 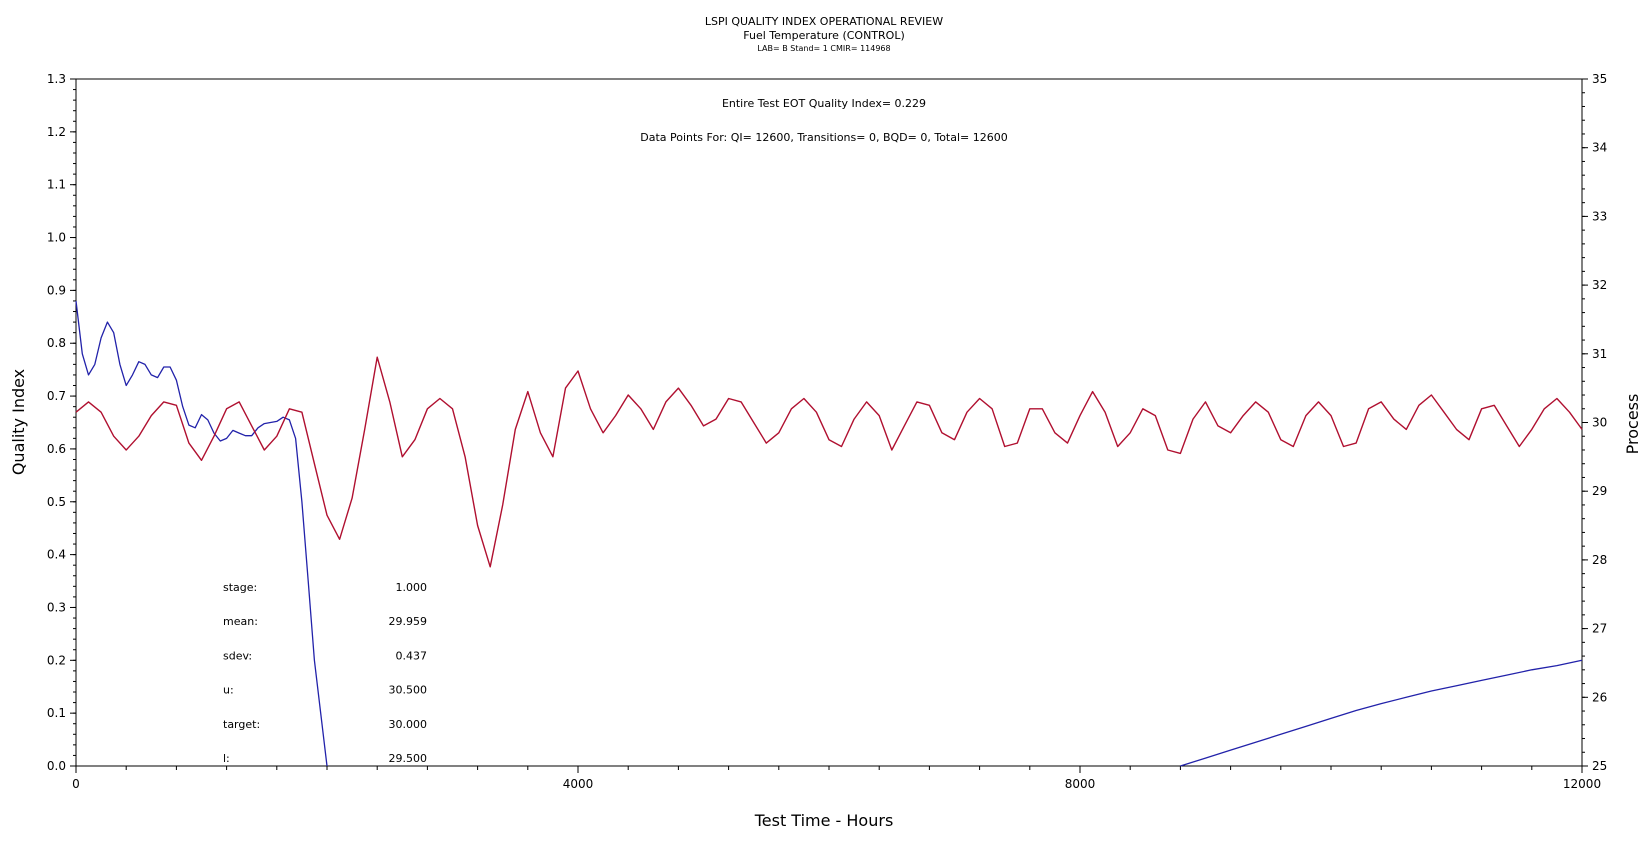 I want to click on right-axis-ticks: 25 26 27 28 29 30 31 32 33 34 35, so click(x=1594, y=422).